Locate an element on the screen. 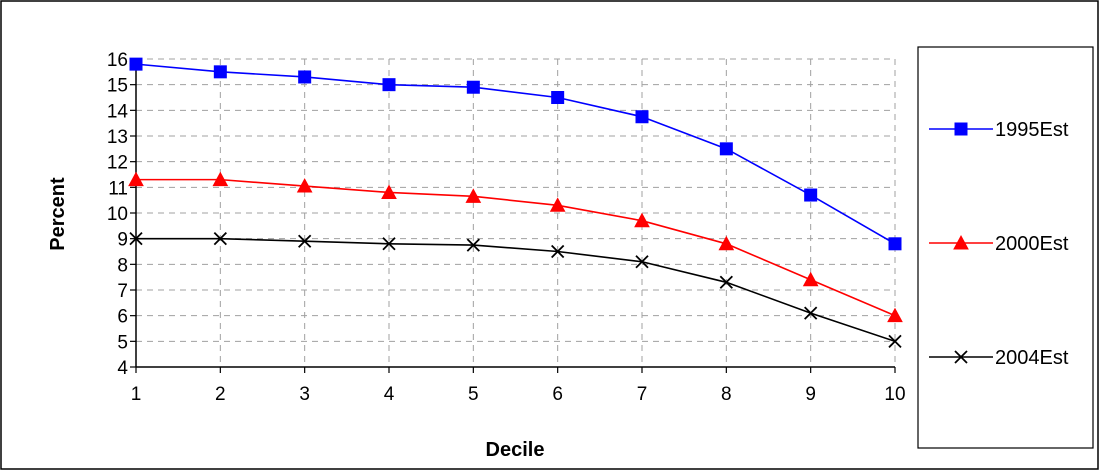 Image resolution: width=1100 pixels, height=476 pixels. y-tick-label-9: 9 is located at coordinates (122, 240).